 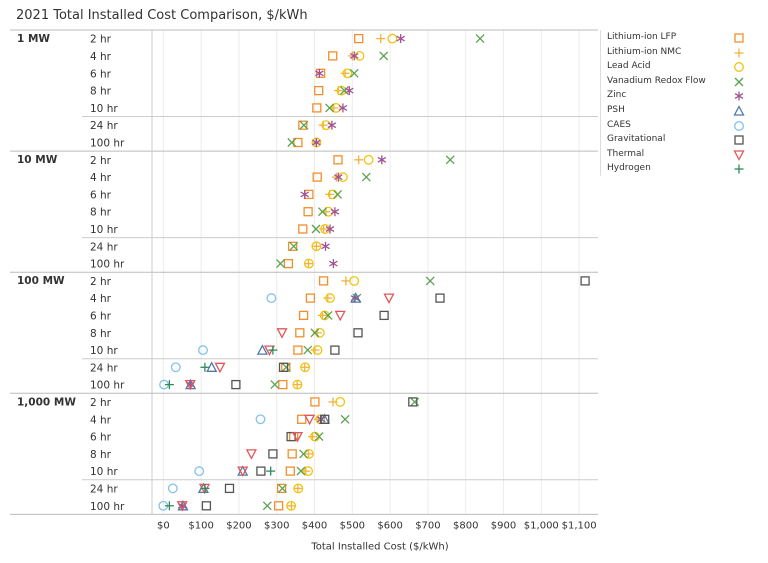 I want to click on group-label: 10 MW, so click(x=37, y=160).